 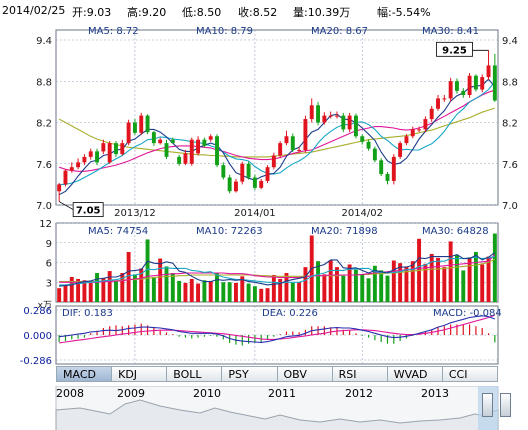 What do you see at coordinates (359, 393) in the screenshot?
I see `year-2012: 2012` at bounding box center [359, 393].